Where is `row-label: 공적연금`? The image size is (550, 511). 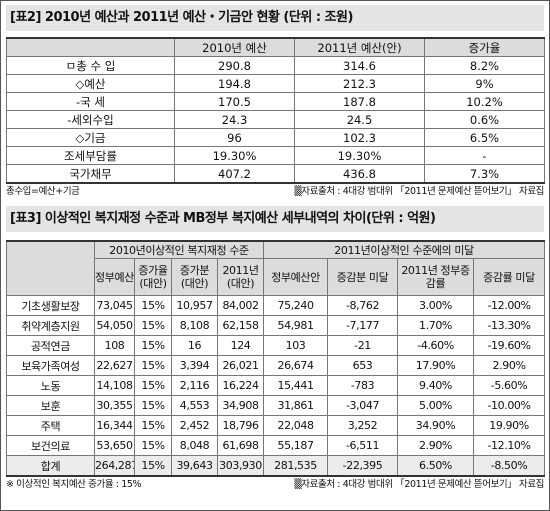 row-label: 공적연금 is located at coordinates (50, 345).